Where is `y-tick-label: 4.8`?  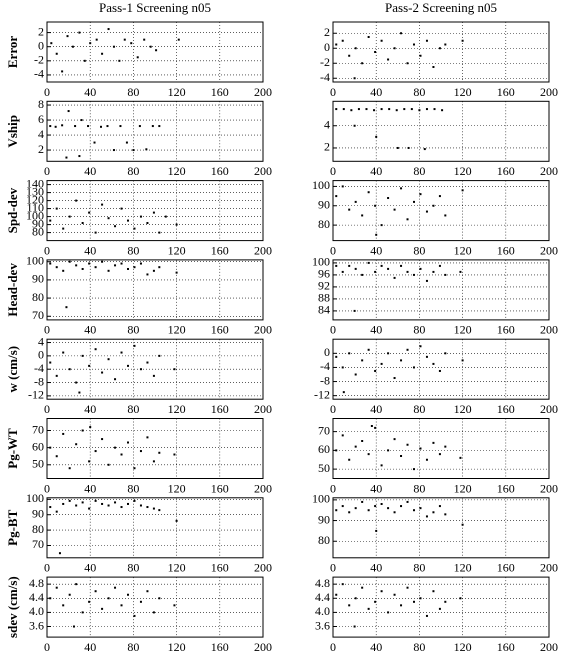 y-tick-label: 4.8 is located at coordinates (36, 583).